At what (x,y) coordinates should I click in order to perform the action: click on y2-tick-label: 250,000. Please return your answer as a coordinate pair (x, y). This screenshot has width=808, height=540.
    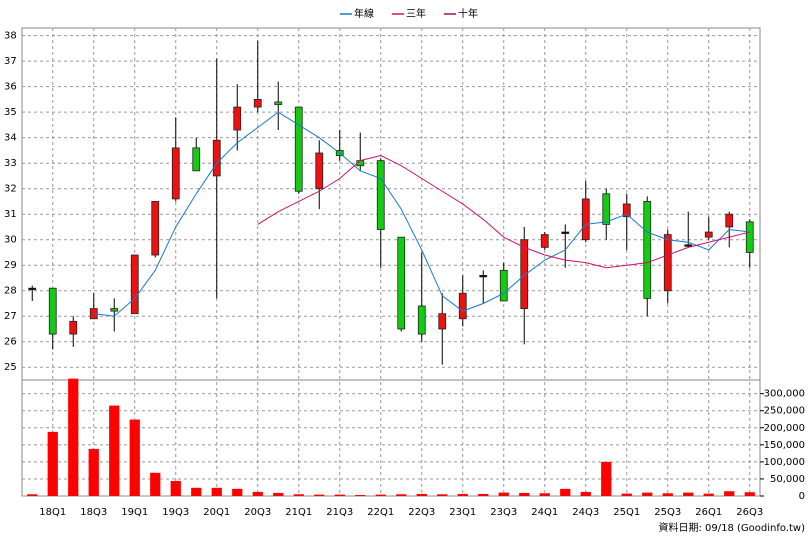
    Looking at the image, I should click on (784, 411).